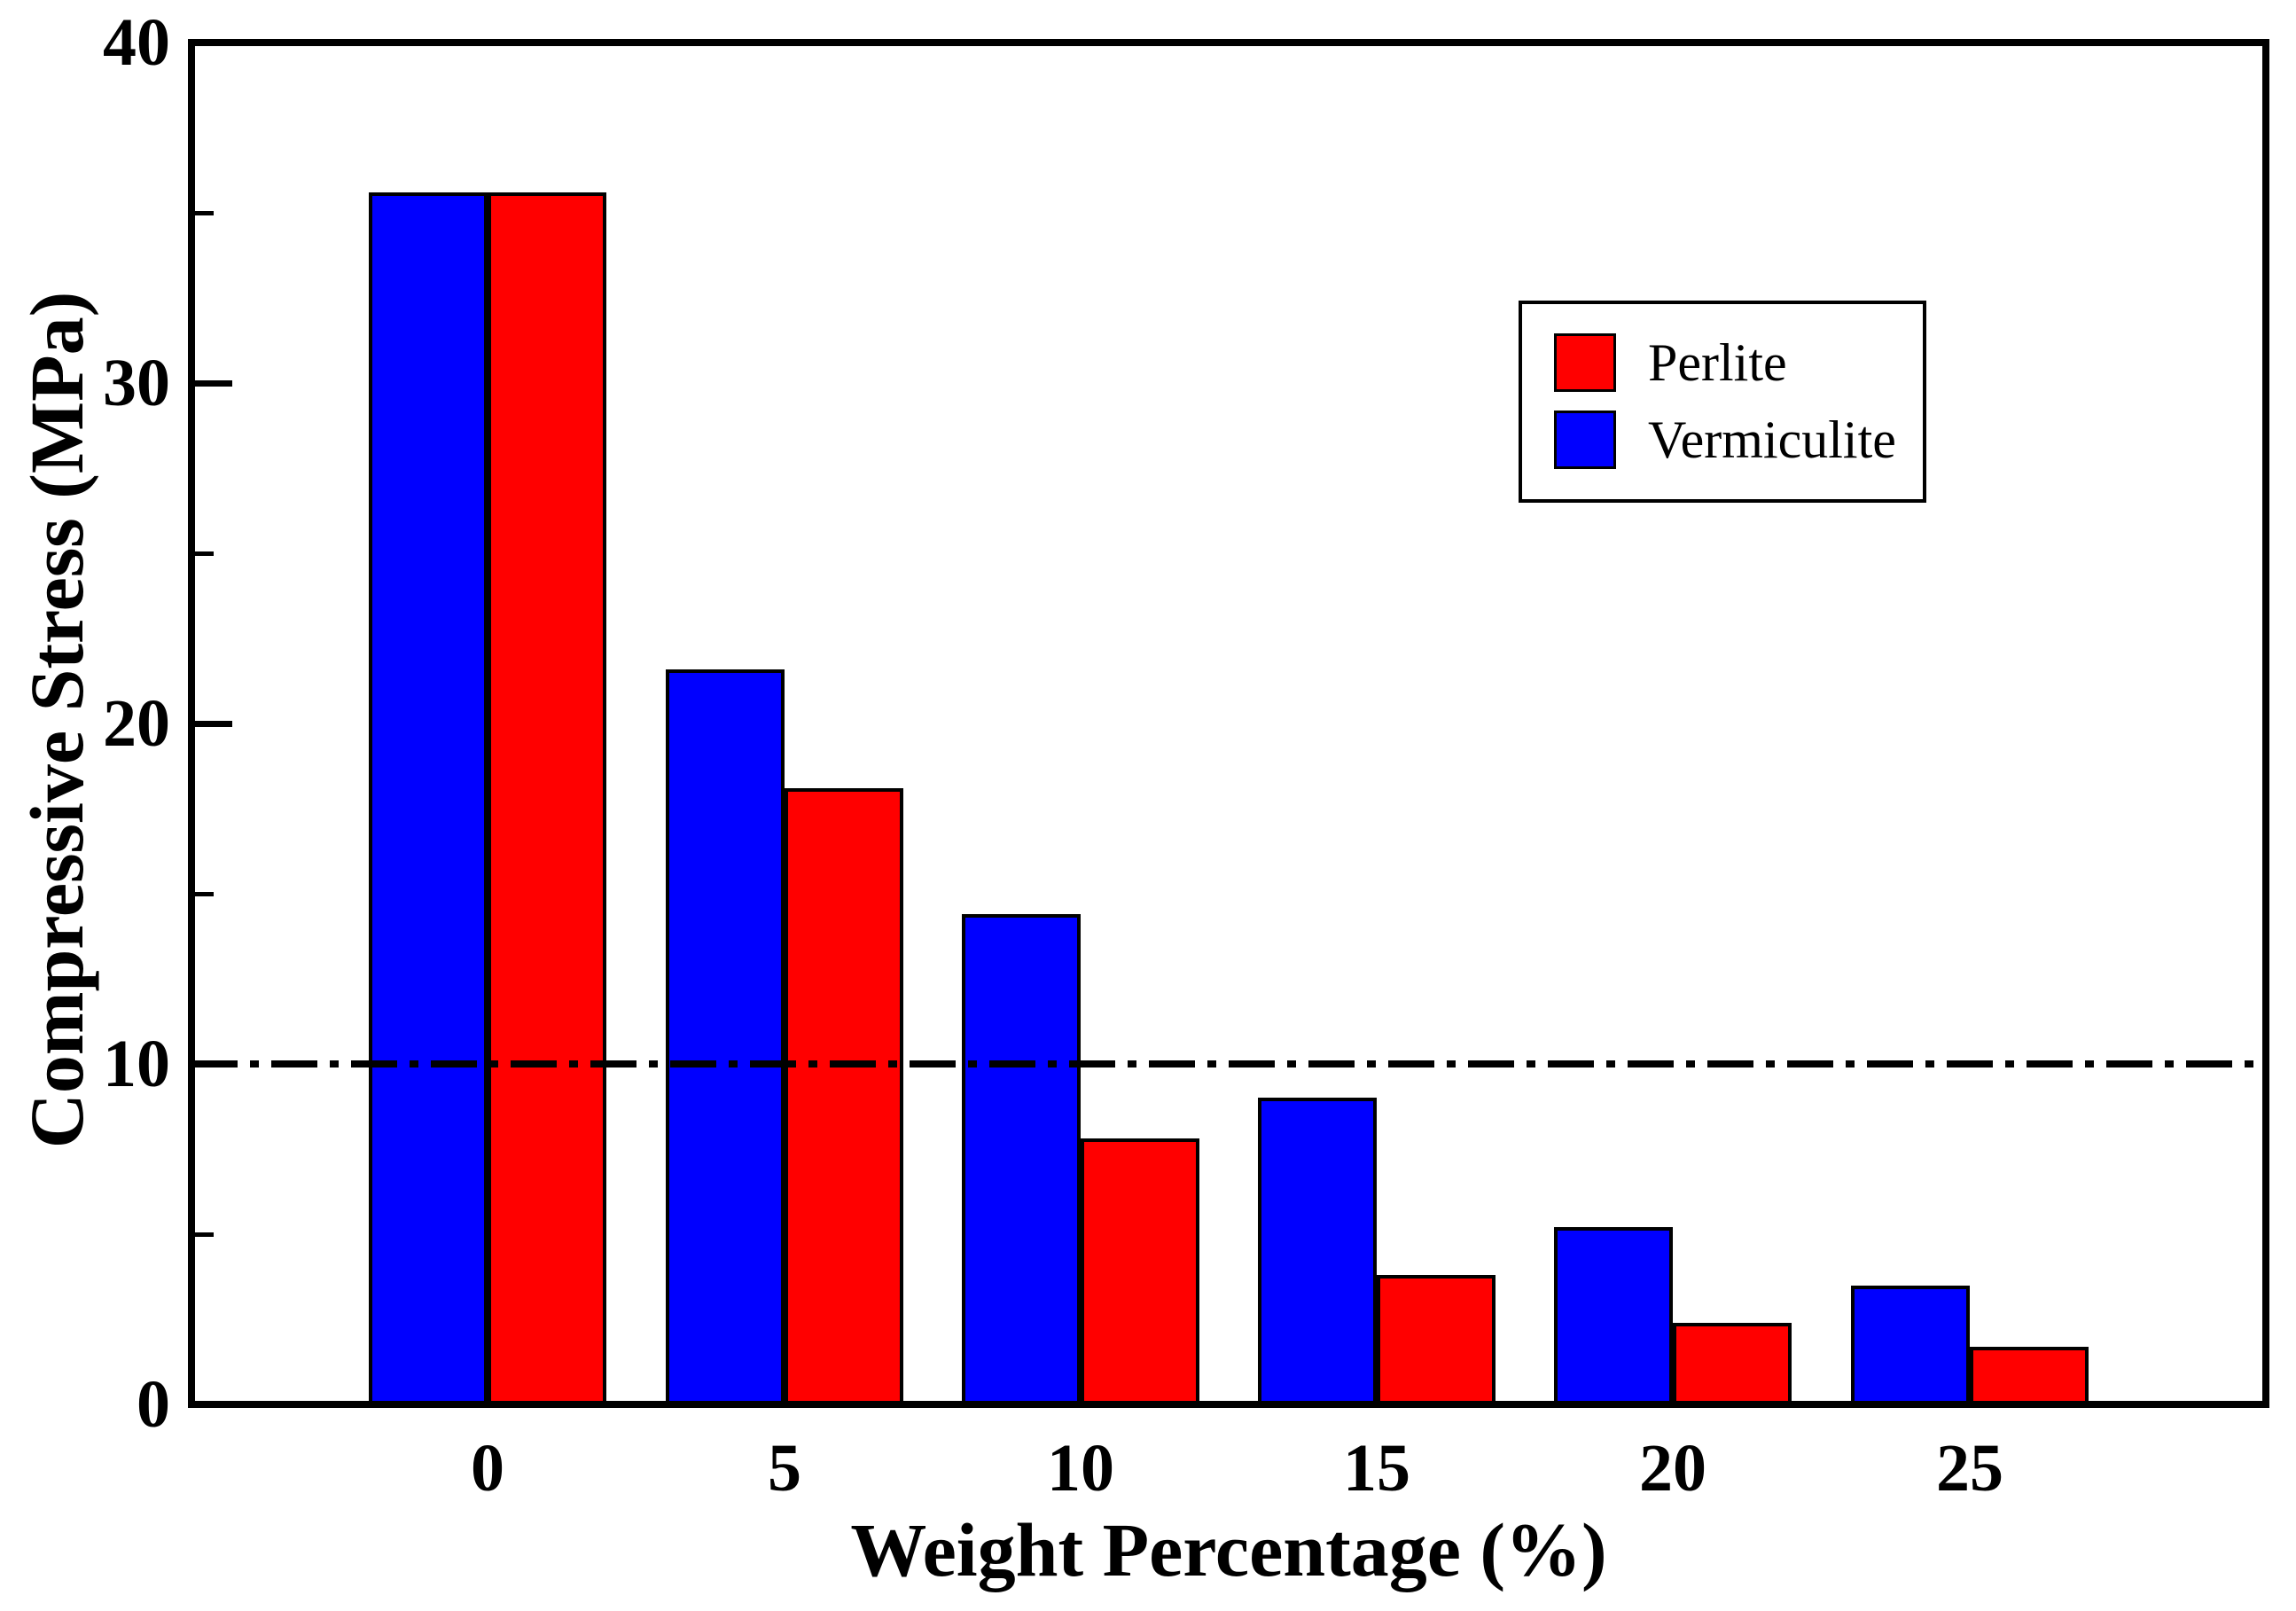 Image resolution: width=2296 pixels, height=1611 pixels. I want to click on legend-label-perlite: Perlite, so click(1717, 362).